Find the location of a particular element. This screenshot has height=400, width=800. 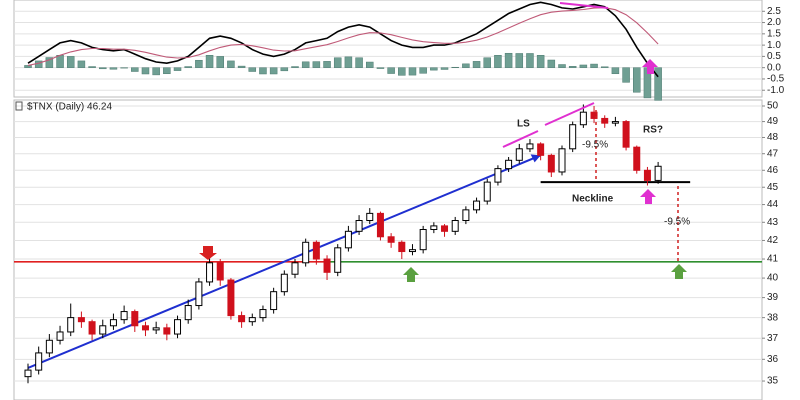

annotation: RS? is located at coordinates (653, 130).